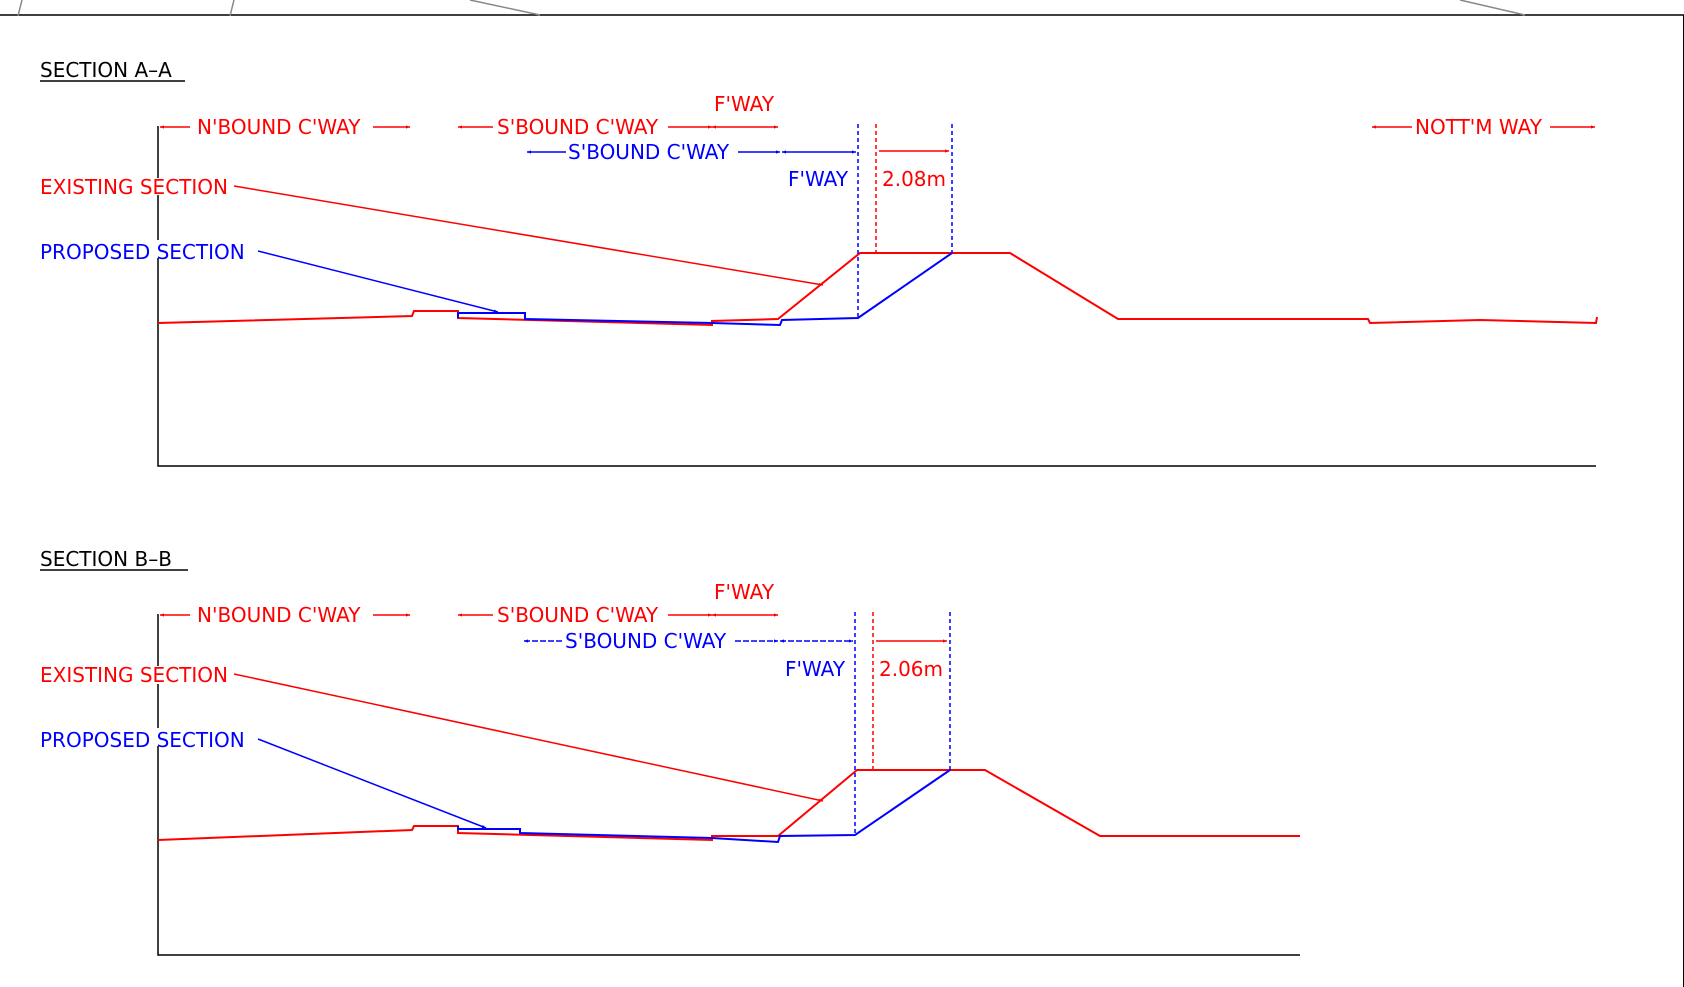 Image resolution: width=1684 pixels, height=987 pixels. I want to click on section-title: SECTION B–B, so click(106, 559).